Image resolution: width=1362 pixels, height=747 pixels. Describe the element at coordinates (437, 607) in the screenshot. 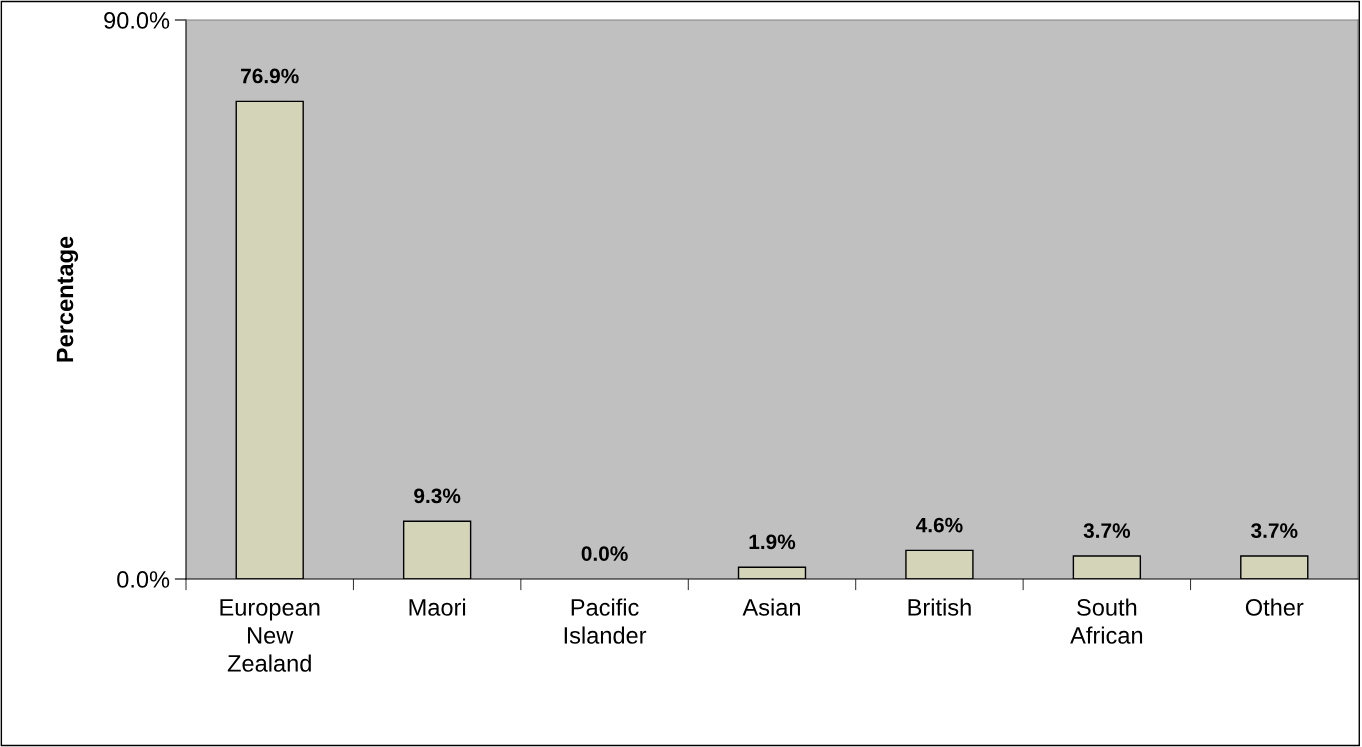

I see `x-tick-label: Maori` at that location.